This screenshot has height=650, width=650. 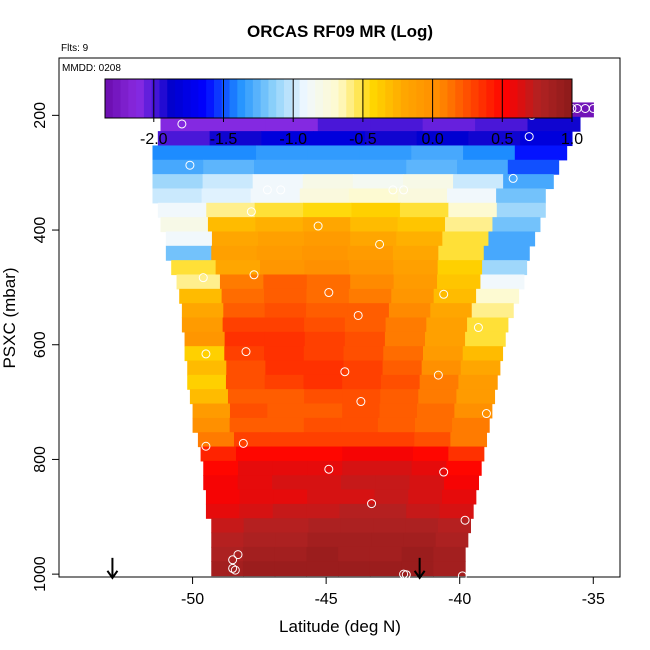 I want to click on colorbar-ticks: -2.0 -1.5 -1.0 -0.5 0.0 0.5 1.0, so click(x=361, y=113).